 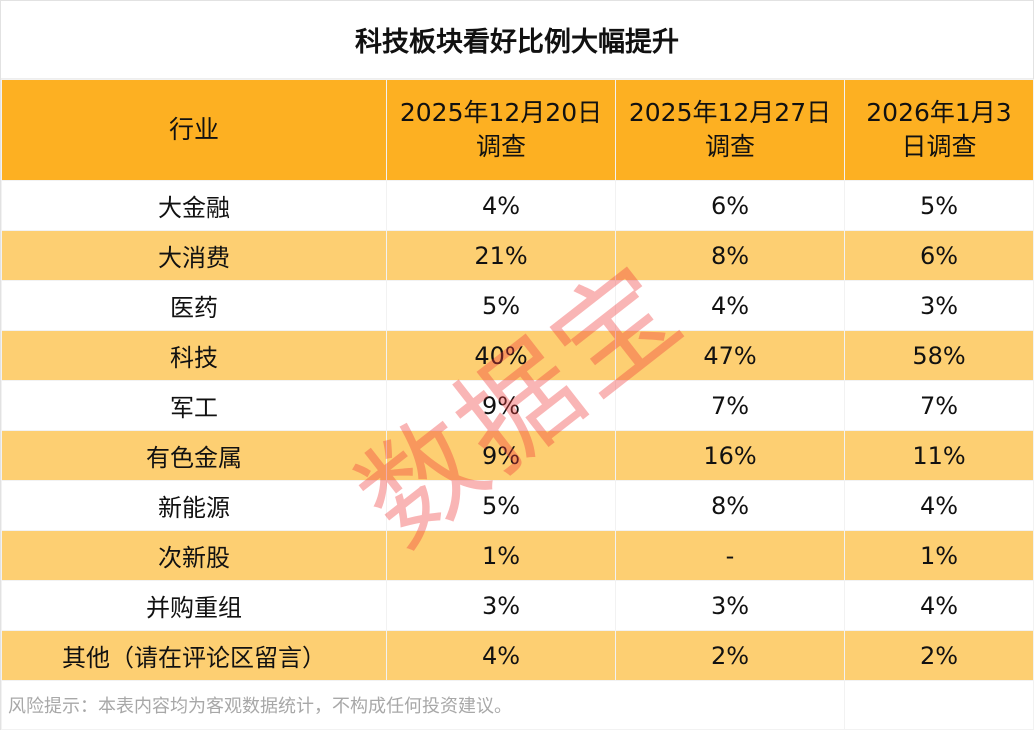 What do you see at coordinates (939, 455) in the screenshot?
I see `value-cell: 11%` at bounding box center [939, 455].